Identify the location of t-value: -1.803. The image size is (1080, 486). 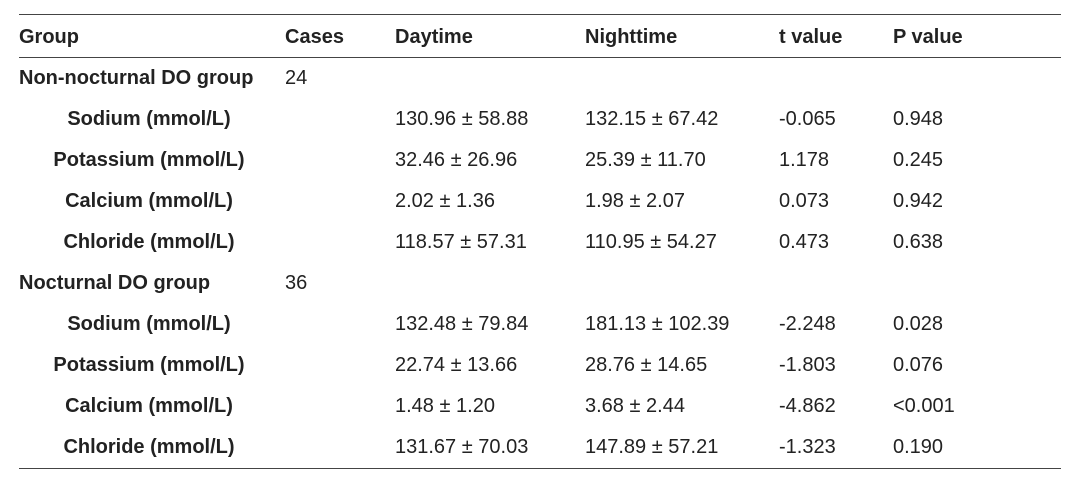
(807, 365).